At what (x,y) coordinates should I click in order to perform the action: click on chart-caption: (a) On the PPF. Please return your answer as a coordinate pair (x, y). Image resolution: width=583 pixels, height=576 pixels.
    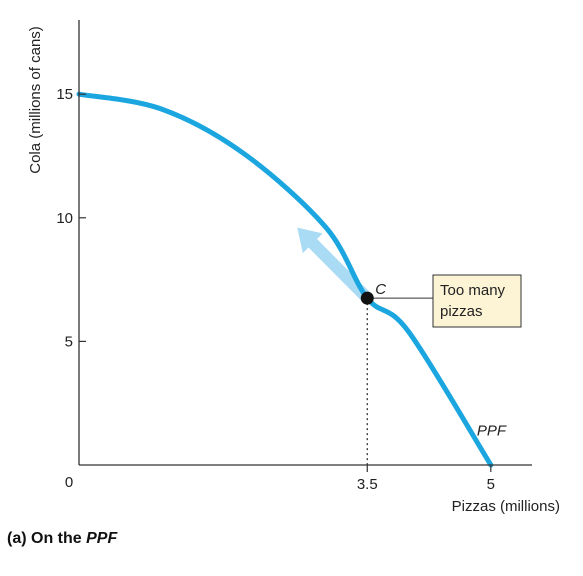
    Looking at the image, I should click on (62, 538).